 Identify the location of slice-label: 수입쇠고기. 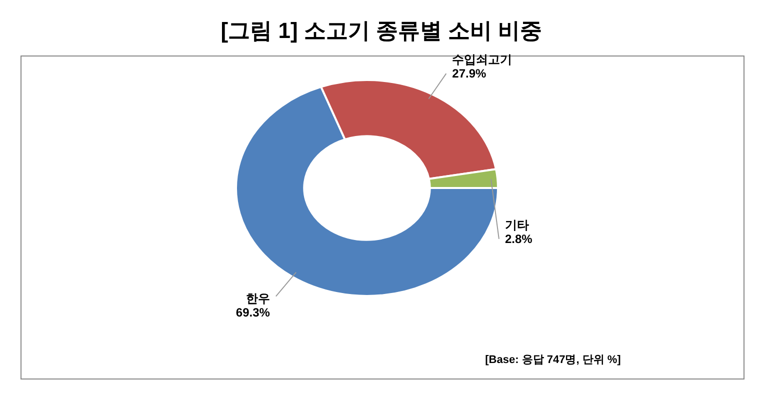
(482, 59).